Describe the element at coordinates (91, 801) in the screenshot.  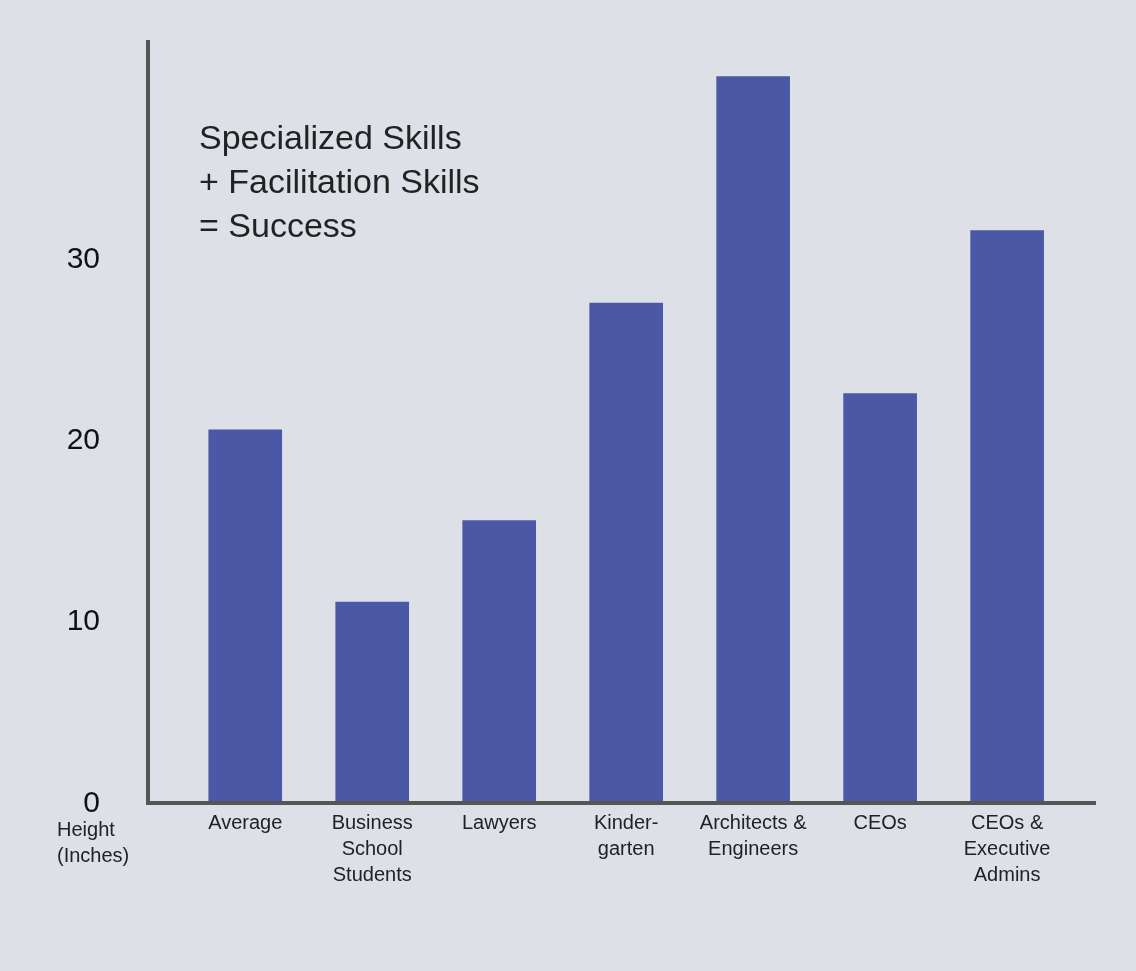
I see `y-tick-label: 0` at that location.